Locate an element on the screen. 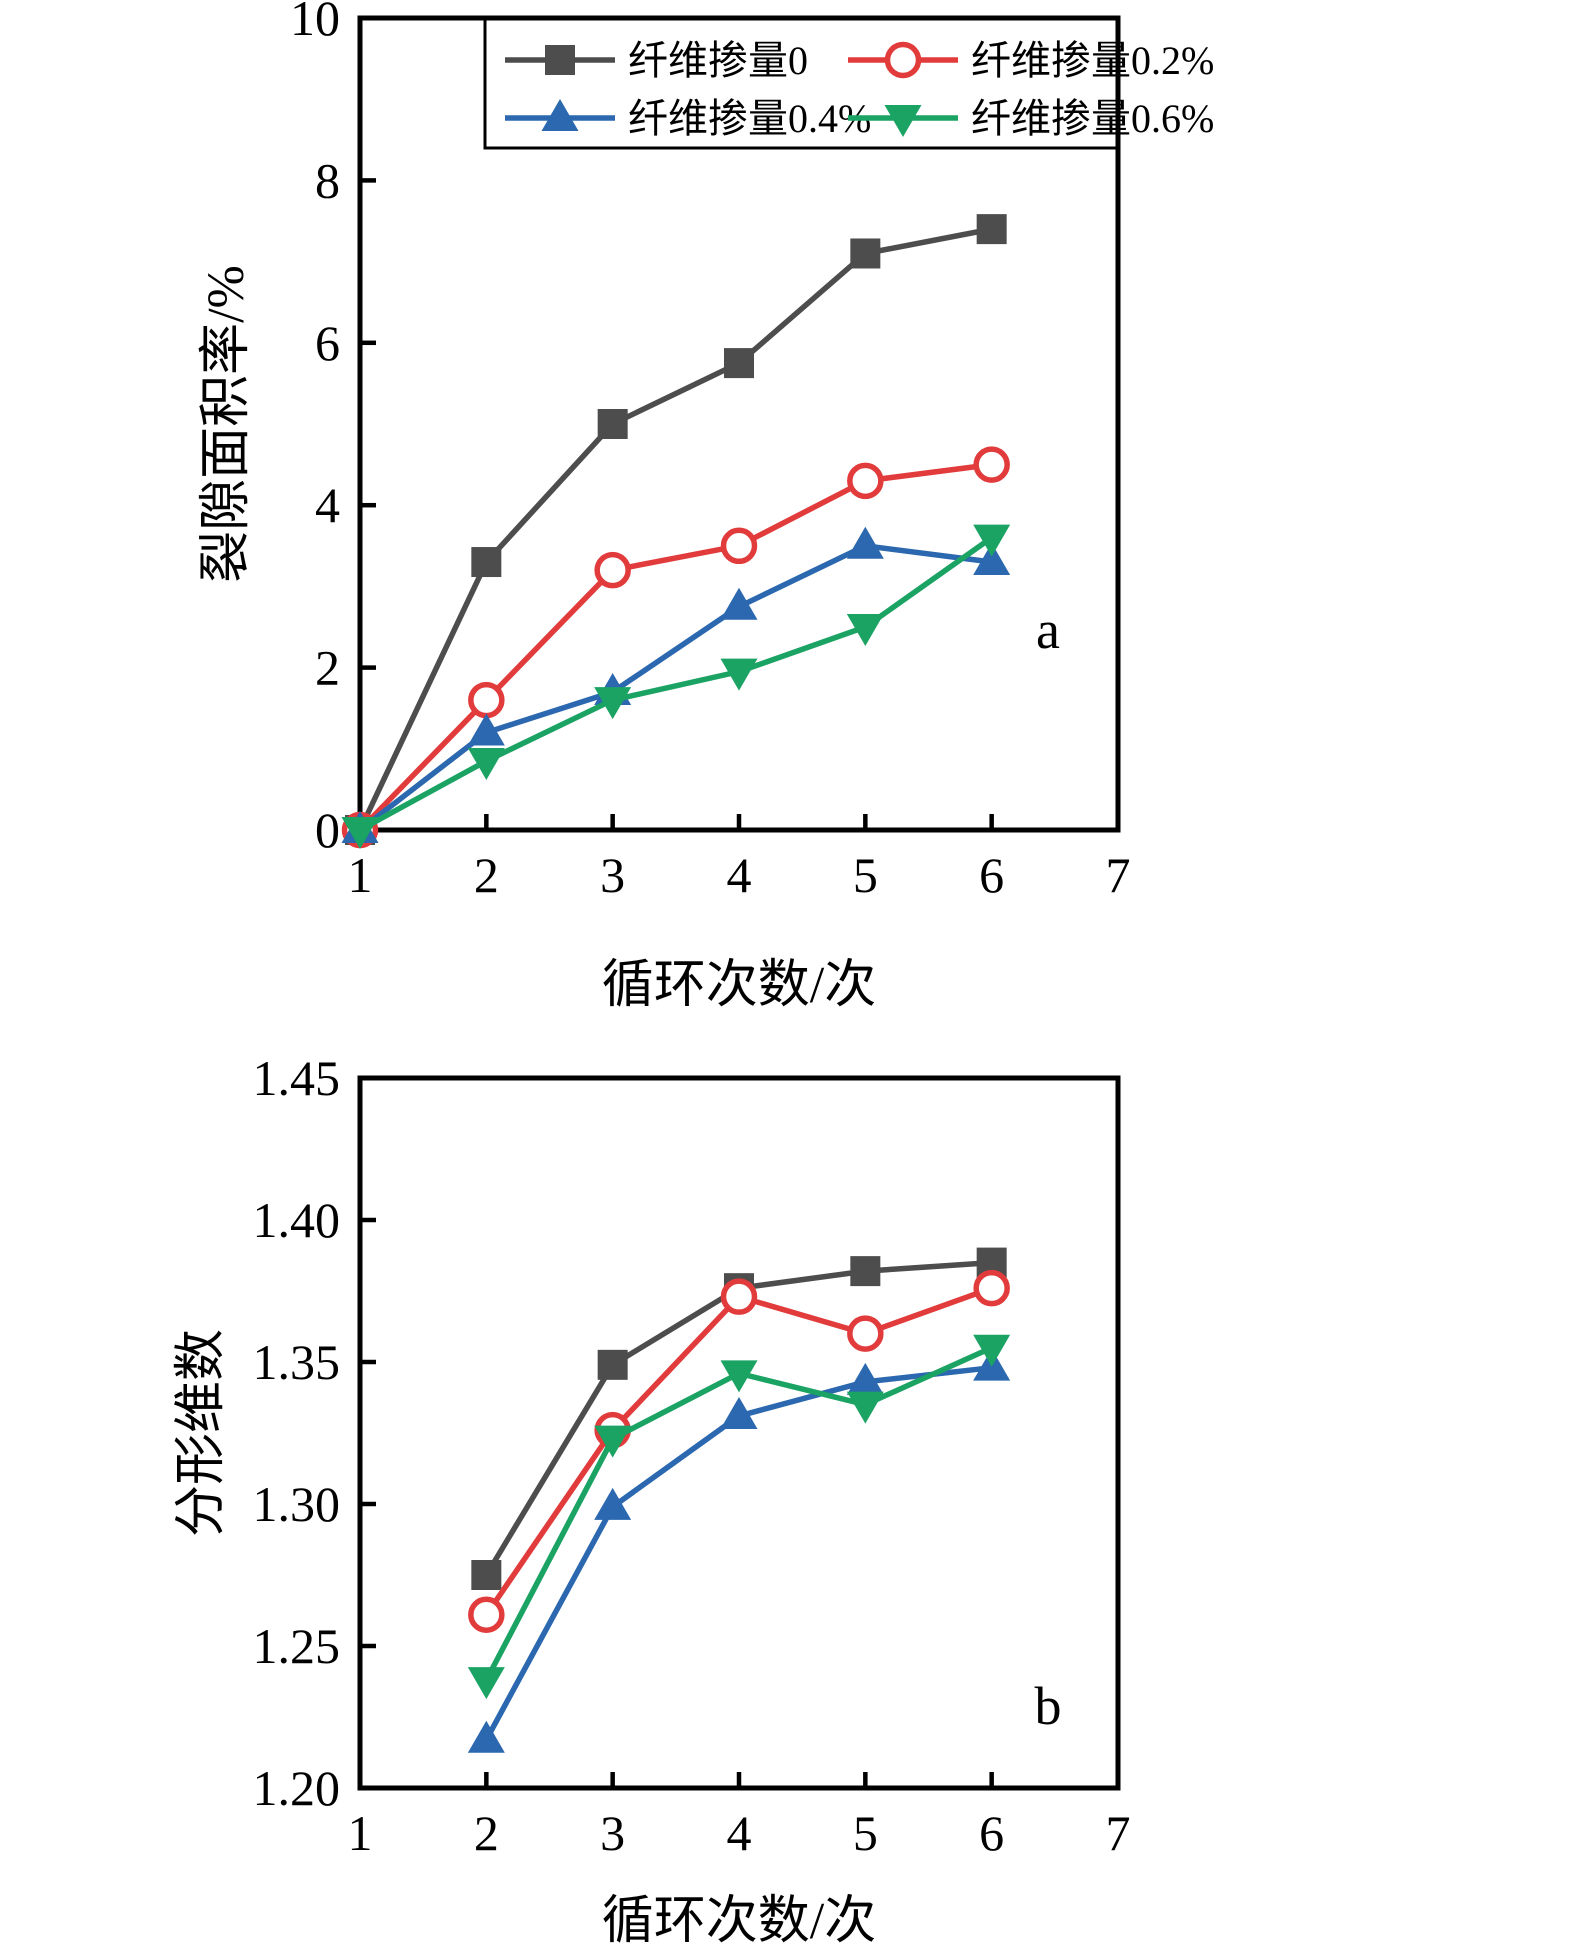  y-tick-label: 1.25 is located at coordinates (297, 1646).